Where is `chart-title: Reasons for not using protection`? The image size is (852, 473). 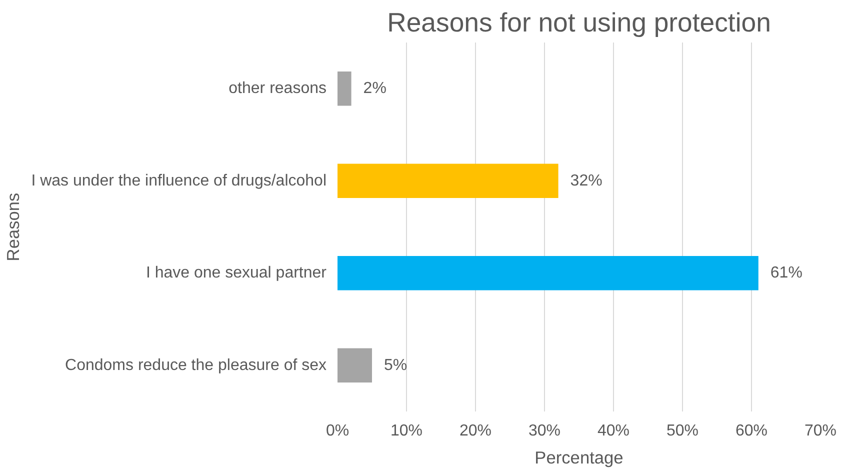
chart-title: Reasons for not using protection is located at coordinates (579, 23).